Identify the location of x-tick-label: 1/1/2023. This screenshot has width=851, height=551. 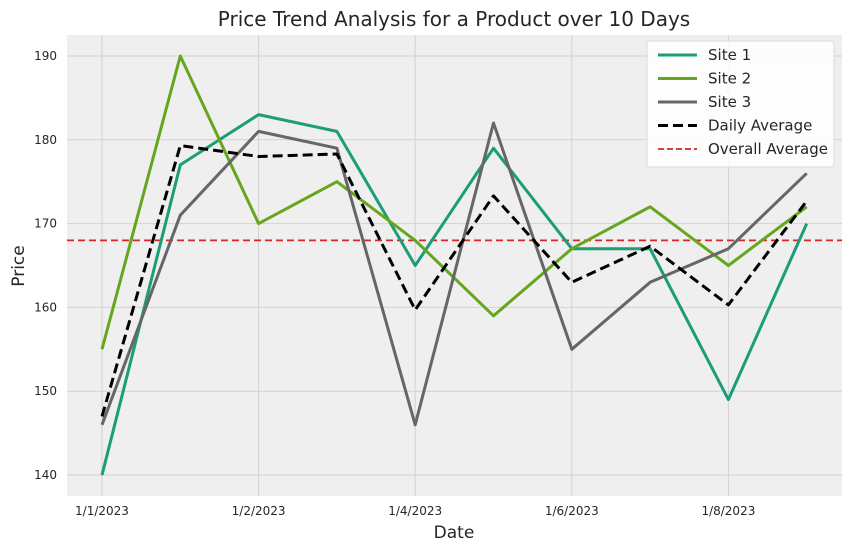
(102, 511).